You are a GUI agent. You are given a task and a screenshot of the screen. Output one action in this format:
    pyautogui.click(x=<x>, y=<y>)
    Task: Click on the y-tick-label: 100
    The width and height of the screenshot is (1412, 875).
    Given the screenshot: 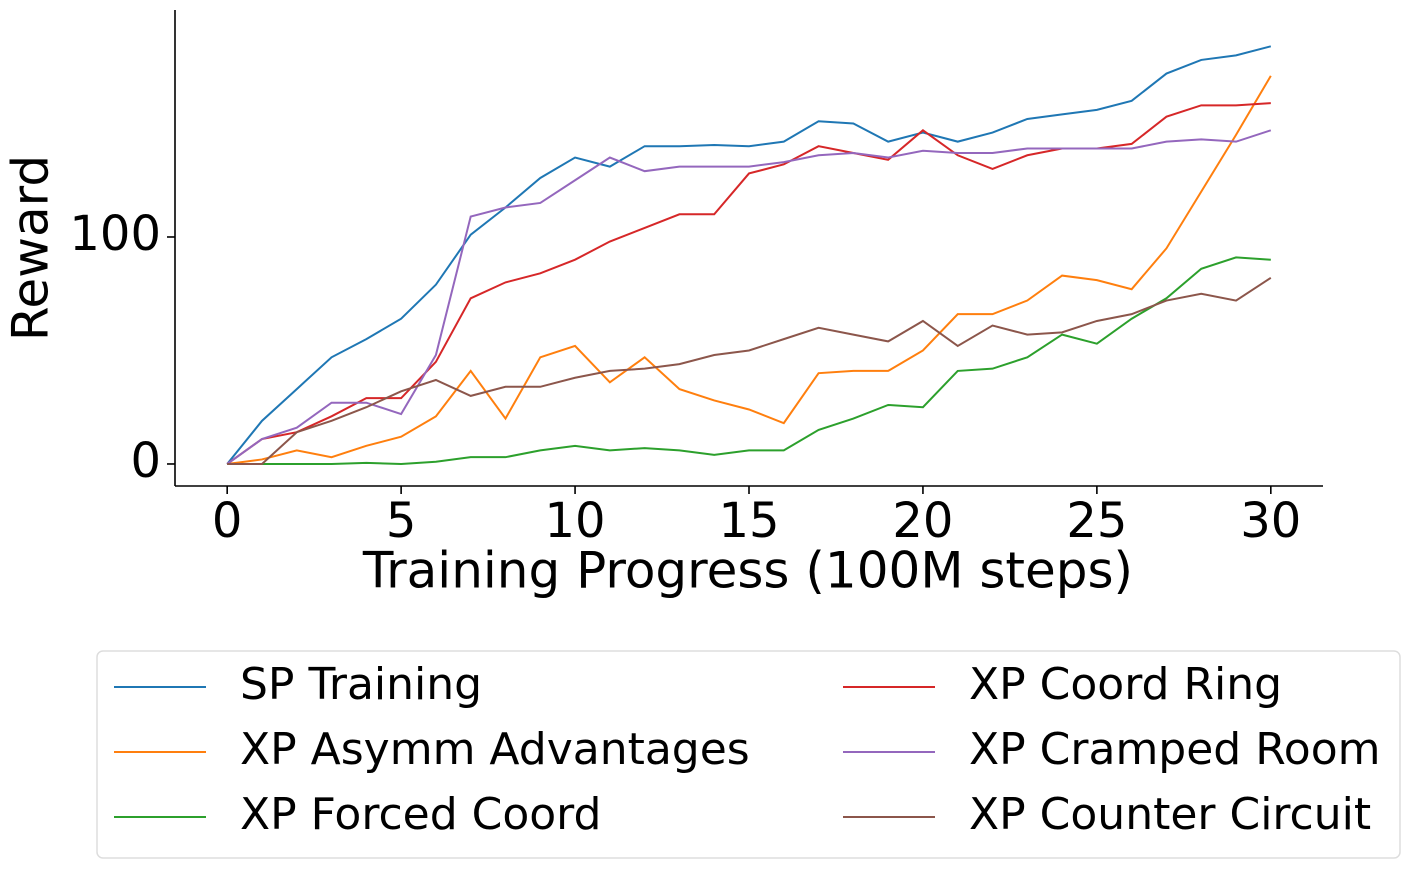 What is the action you would take?
    pyautogui.click(x=115, y=234)
    